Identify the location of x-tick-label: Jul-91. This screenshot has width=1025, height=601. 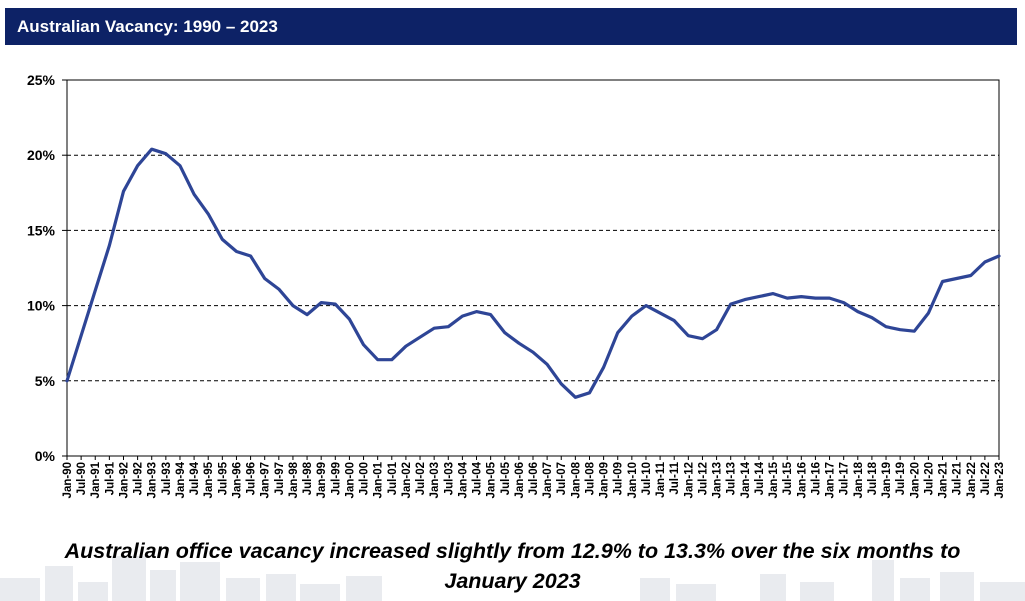
(110, 478).